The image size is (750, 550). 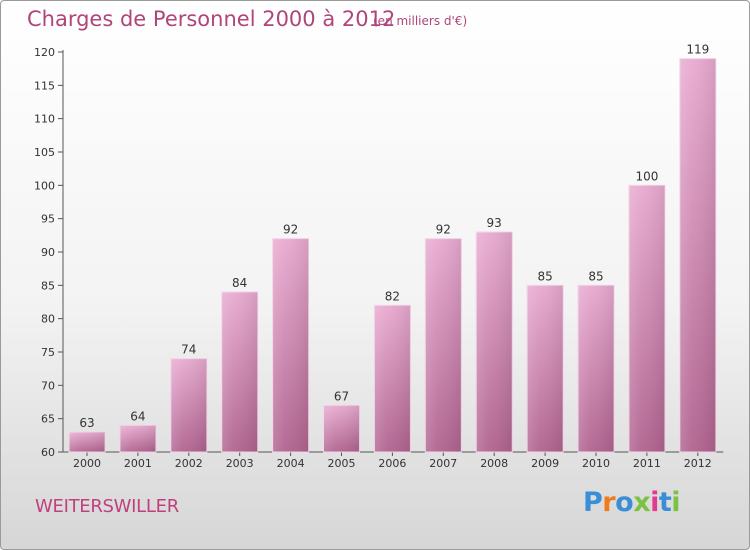 What do you see at coordinates (48, 319) in the screenshot?
I see `y-tick-label: 80` at bounding box center [48, 319].